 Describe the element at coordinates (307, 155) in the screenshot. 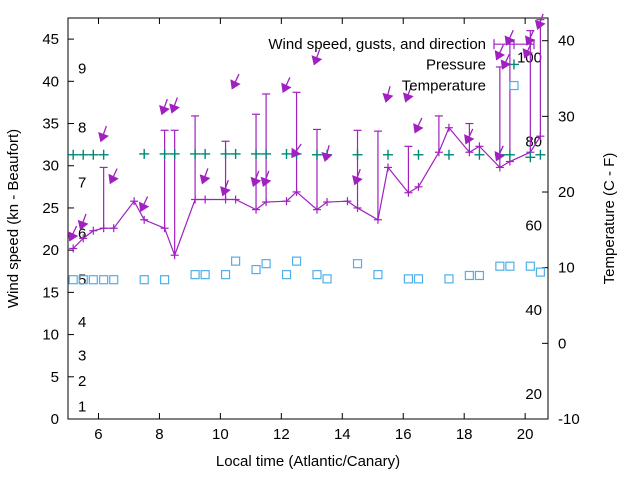

I see `pressure-markers` at that location.